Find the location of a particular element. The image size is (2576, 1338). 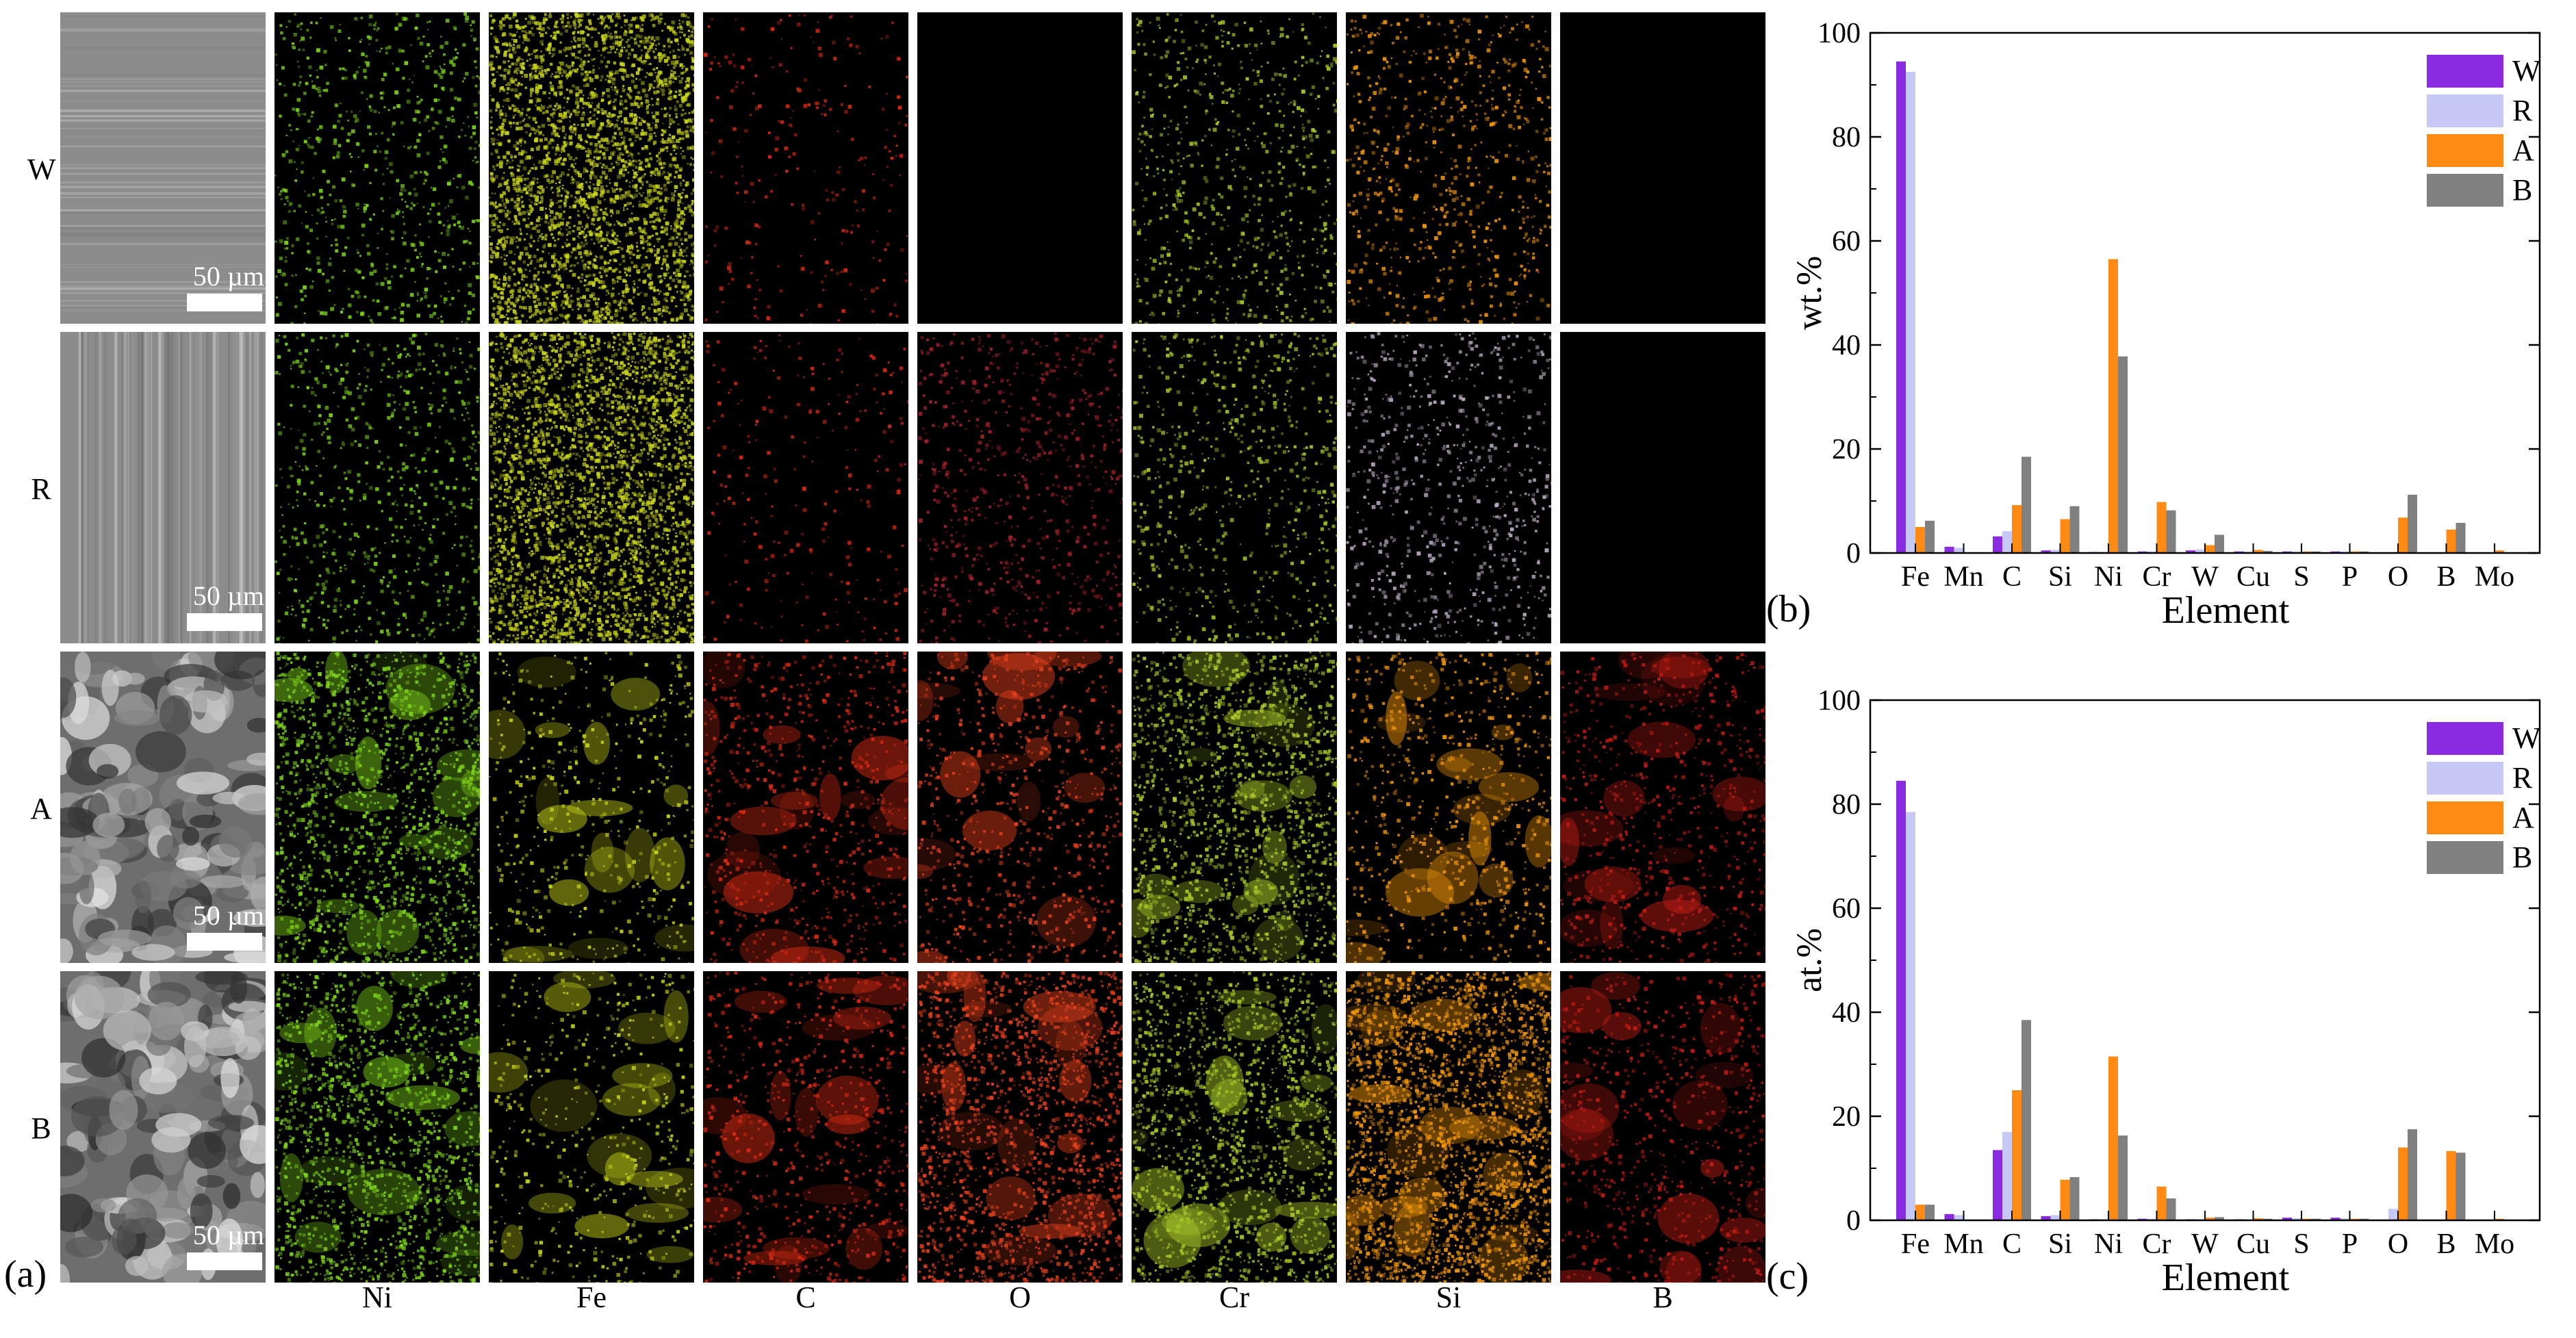

bar-A-Mo is located at coordinates (2499, 551).